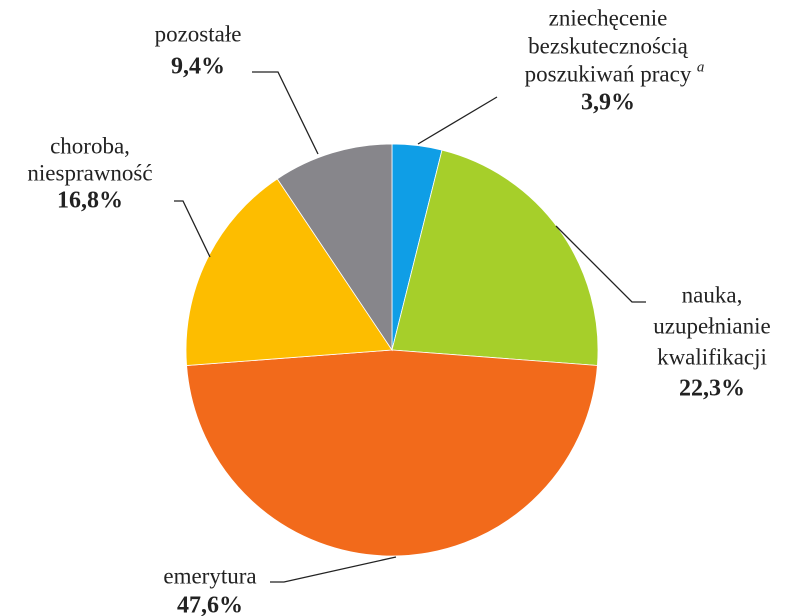  Describe the element at coordinates (89, 172) in the screenshot. I see `slice-label: niesprawność` at that location.